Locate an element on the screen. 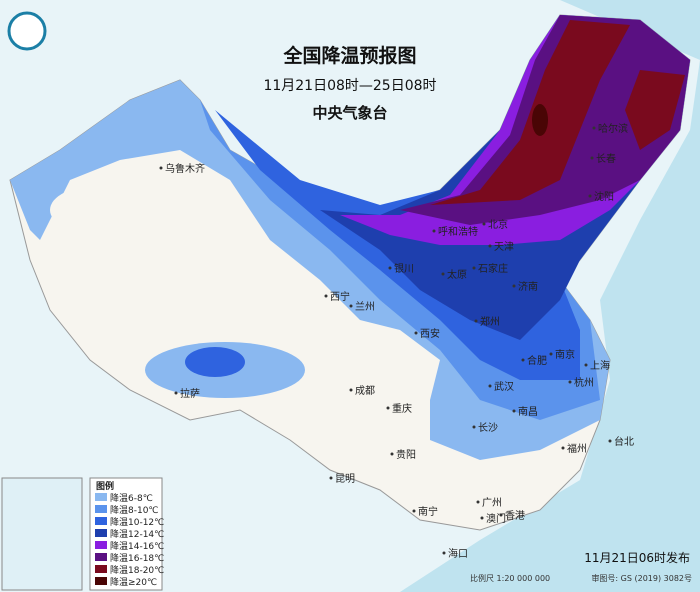 This screenshot has width=700, height=592. city-label: 重庆 is located at coordinates (402, 408).